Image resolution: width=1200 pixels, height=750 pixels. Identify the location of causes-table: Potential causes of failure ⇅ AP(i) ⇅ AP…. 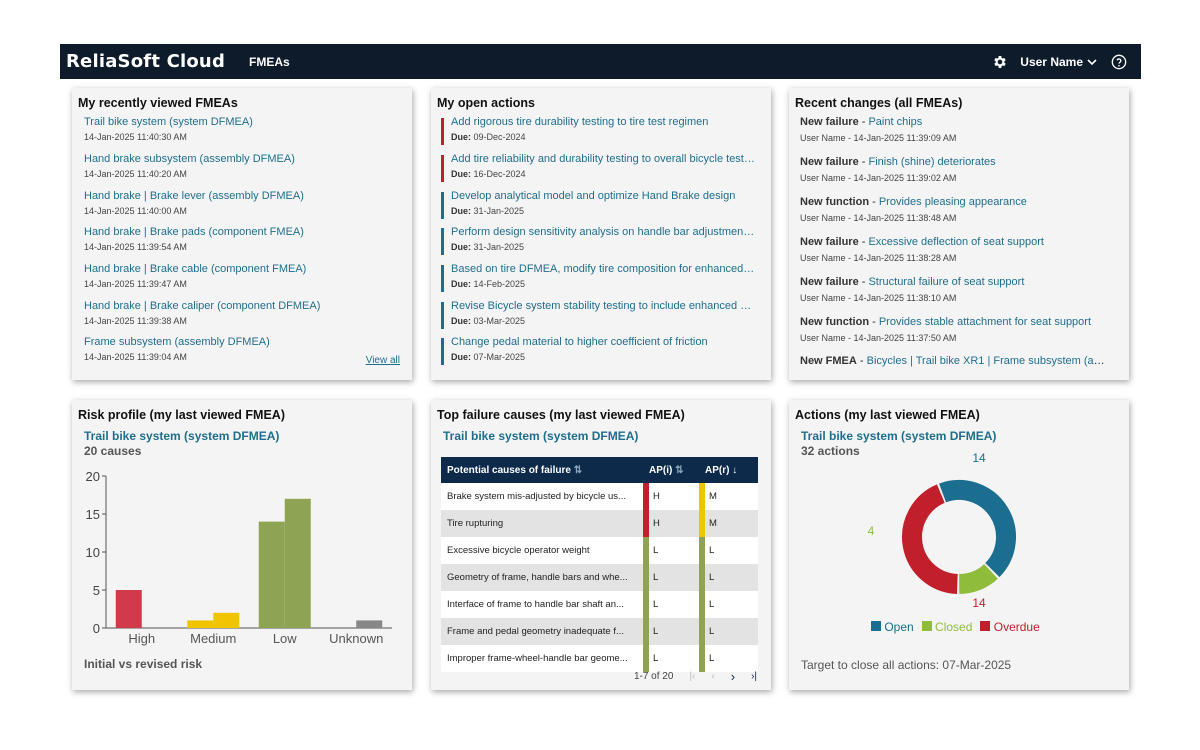
(599, 564).